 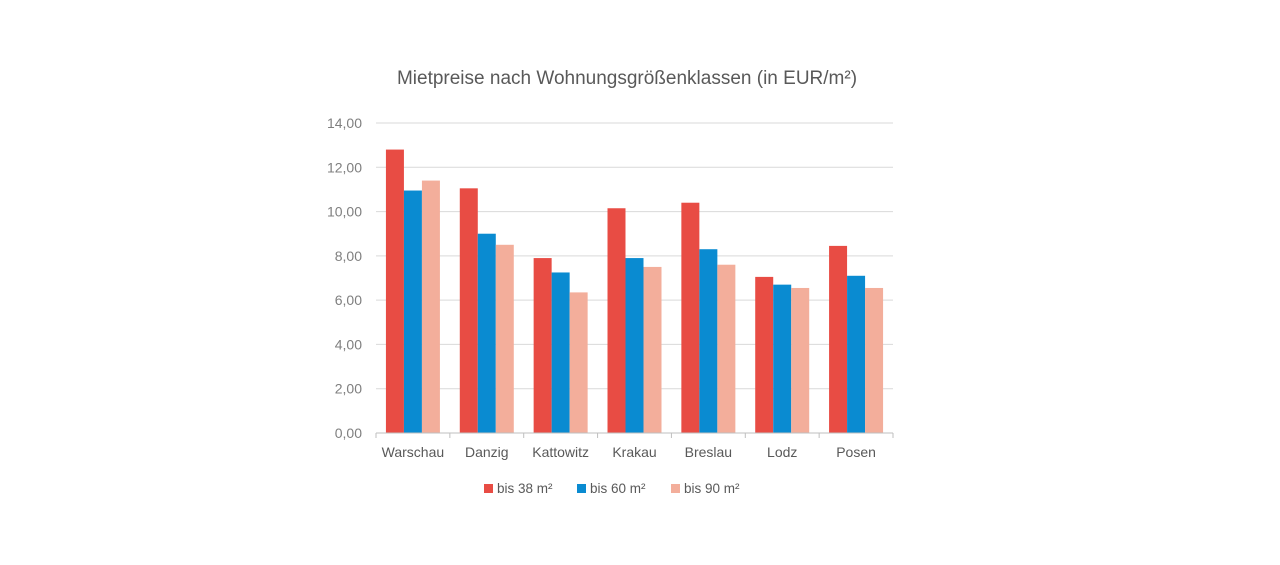 I want to click on y-tick-label: 6,00, so click(x=348, y=300).